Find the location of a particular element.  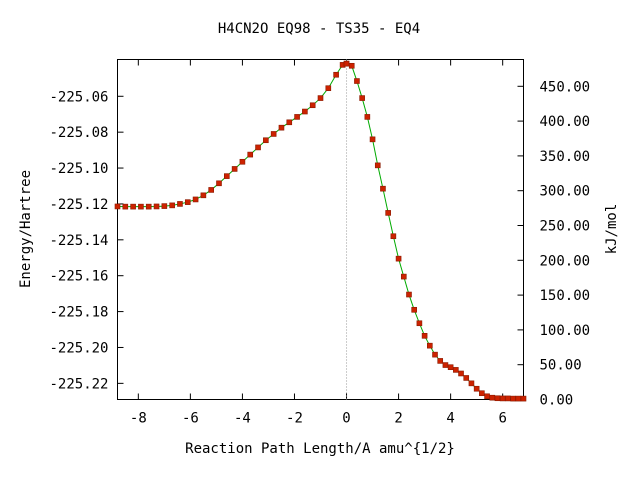

y2-tick-label: 150.00 is located at coordinates (565, 296).